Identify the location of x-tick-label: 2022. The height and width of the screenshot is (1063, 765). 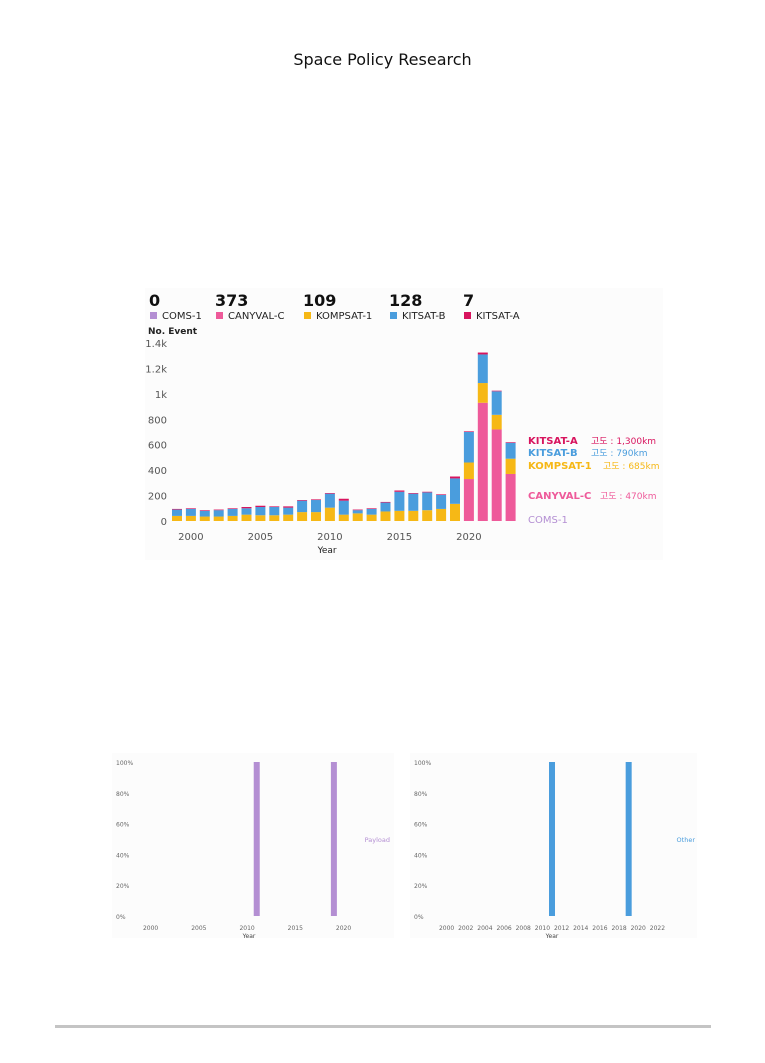
(657, 928).